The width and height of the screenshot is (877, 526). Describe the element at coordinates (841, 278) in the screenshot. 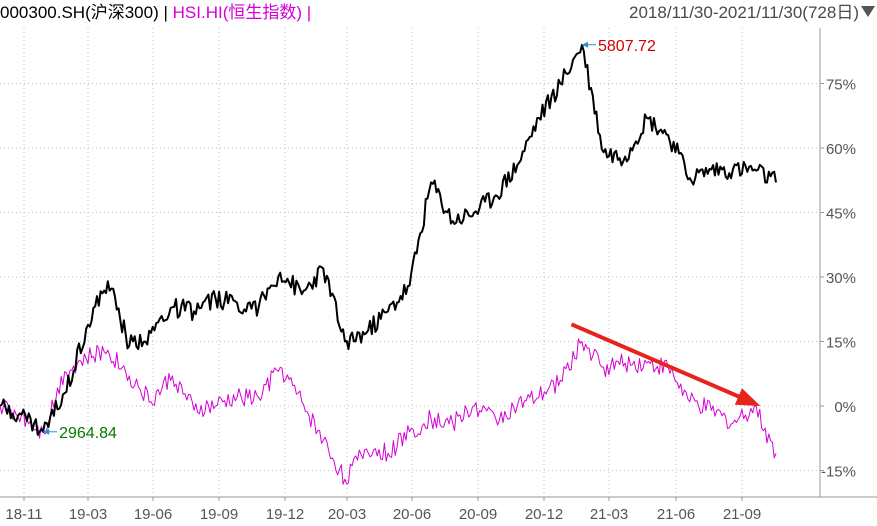

I see `y-tick-label: 30%` at that location.